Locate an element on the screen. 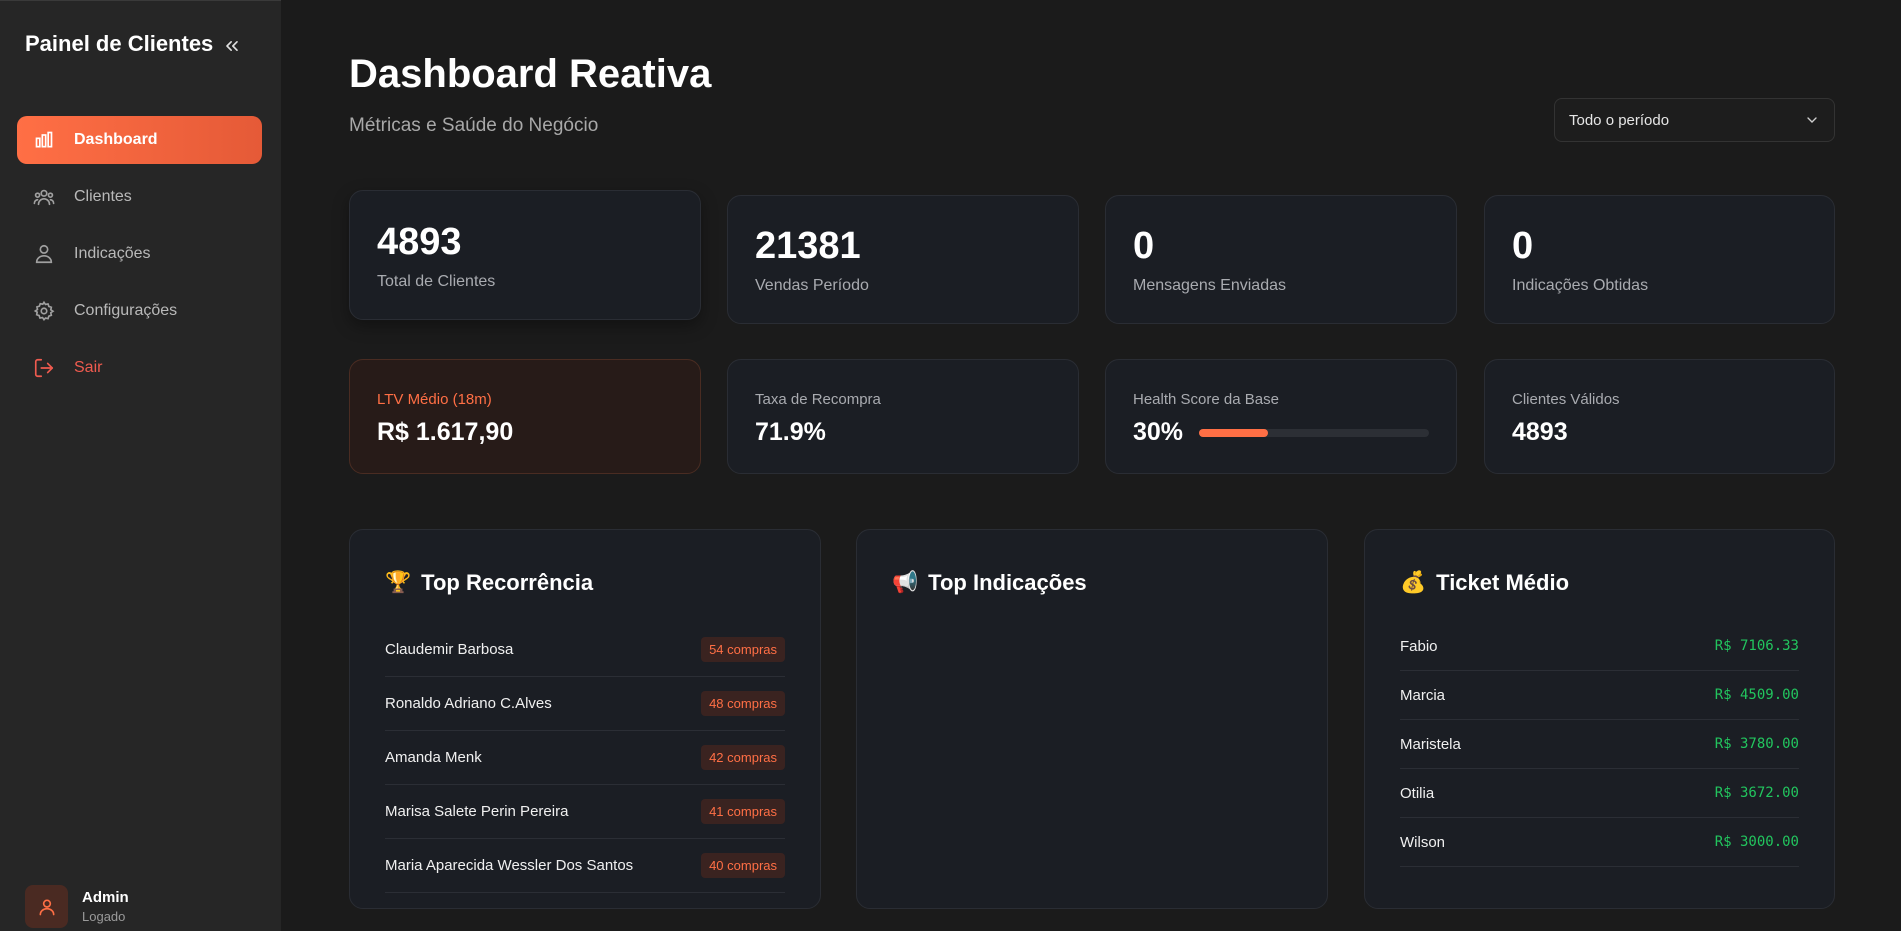  ticket-value: R$ 7106.33 is located at coordinates (1756, 646).